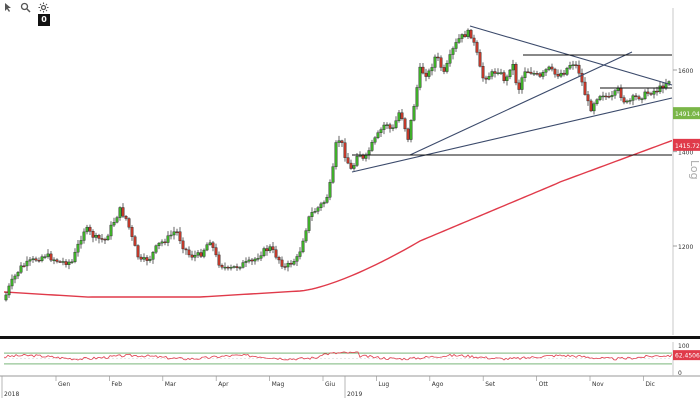 The height and width of the screenshot is (404, 700). What do you see at coordinates (44, 20) in the screenshot?
I see `badge-counter: 0` at bounding box center [44, 20].